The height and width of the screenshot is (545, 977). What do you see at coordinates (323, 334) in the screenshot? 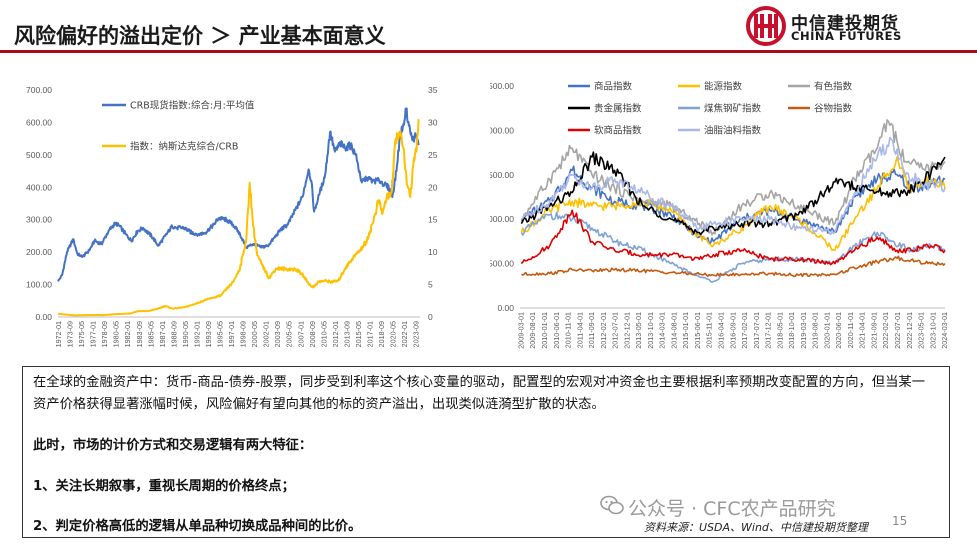
I see `x-tick-label: 2010-05` at bounding box center [323, 334].